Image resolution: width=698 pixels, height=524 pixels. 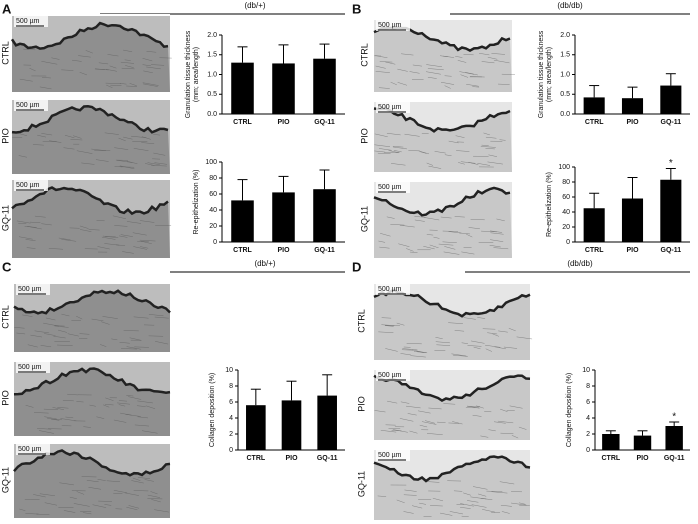 What do you see at coordinates (92, 463) in the screenshot?
I see `epidermis` at bounding box center [92, 463].